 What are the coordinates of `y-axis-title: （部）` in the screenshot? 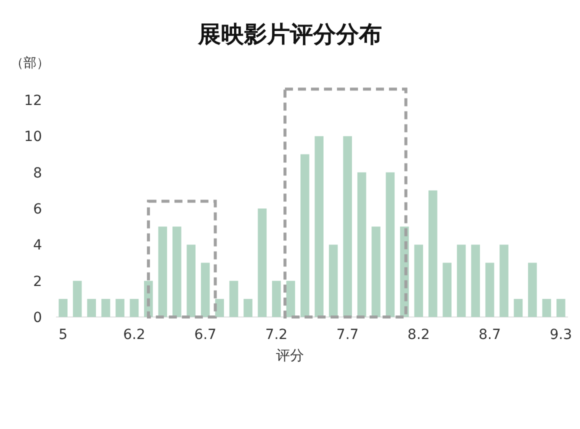 It's located at (30, 63).